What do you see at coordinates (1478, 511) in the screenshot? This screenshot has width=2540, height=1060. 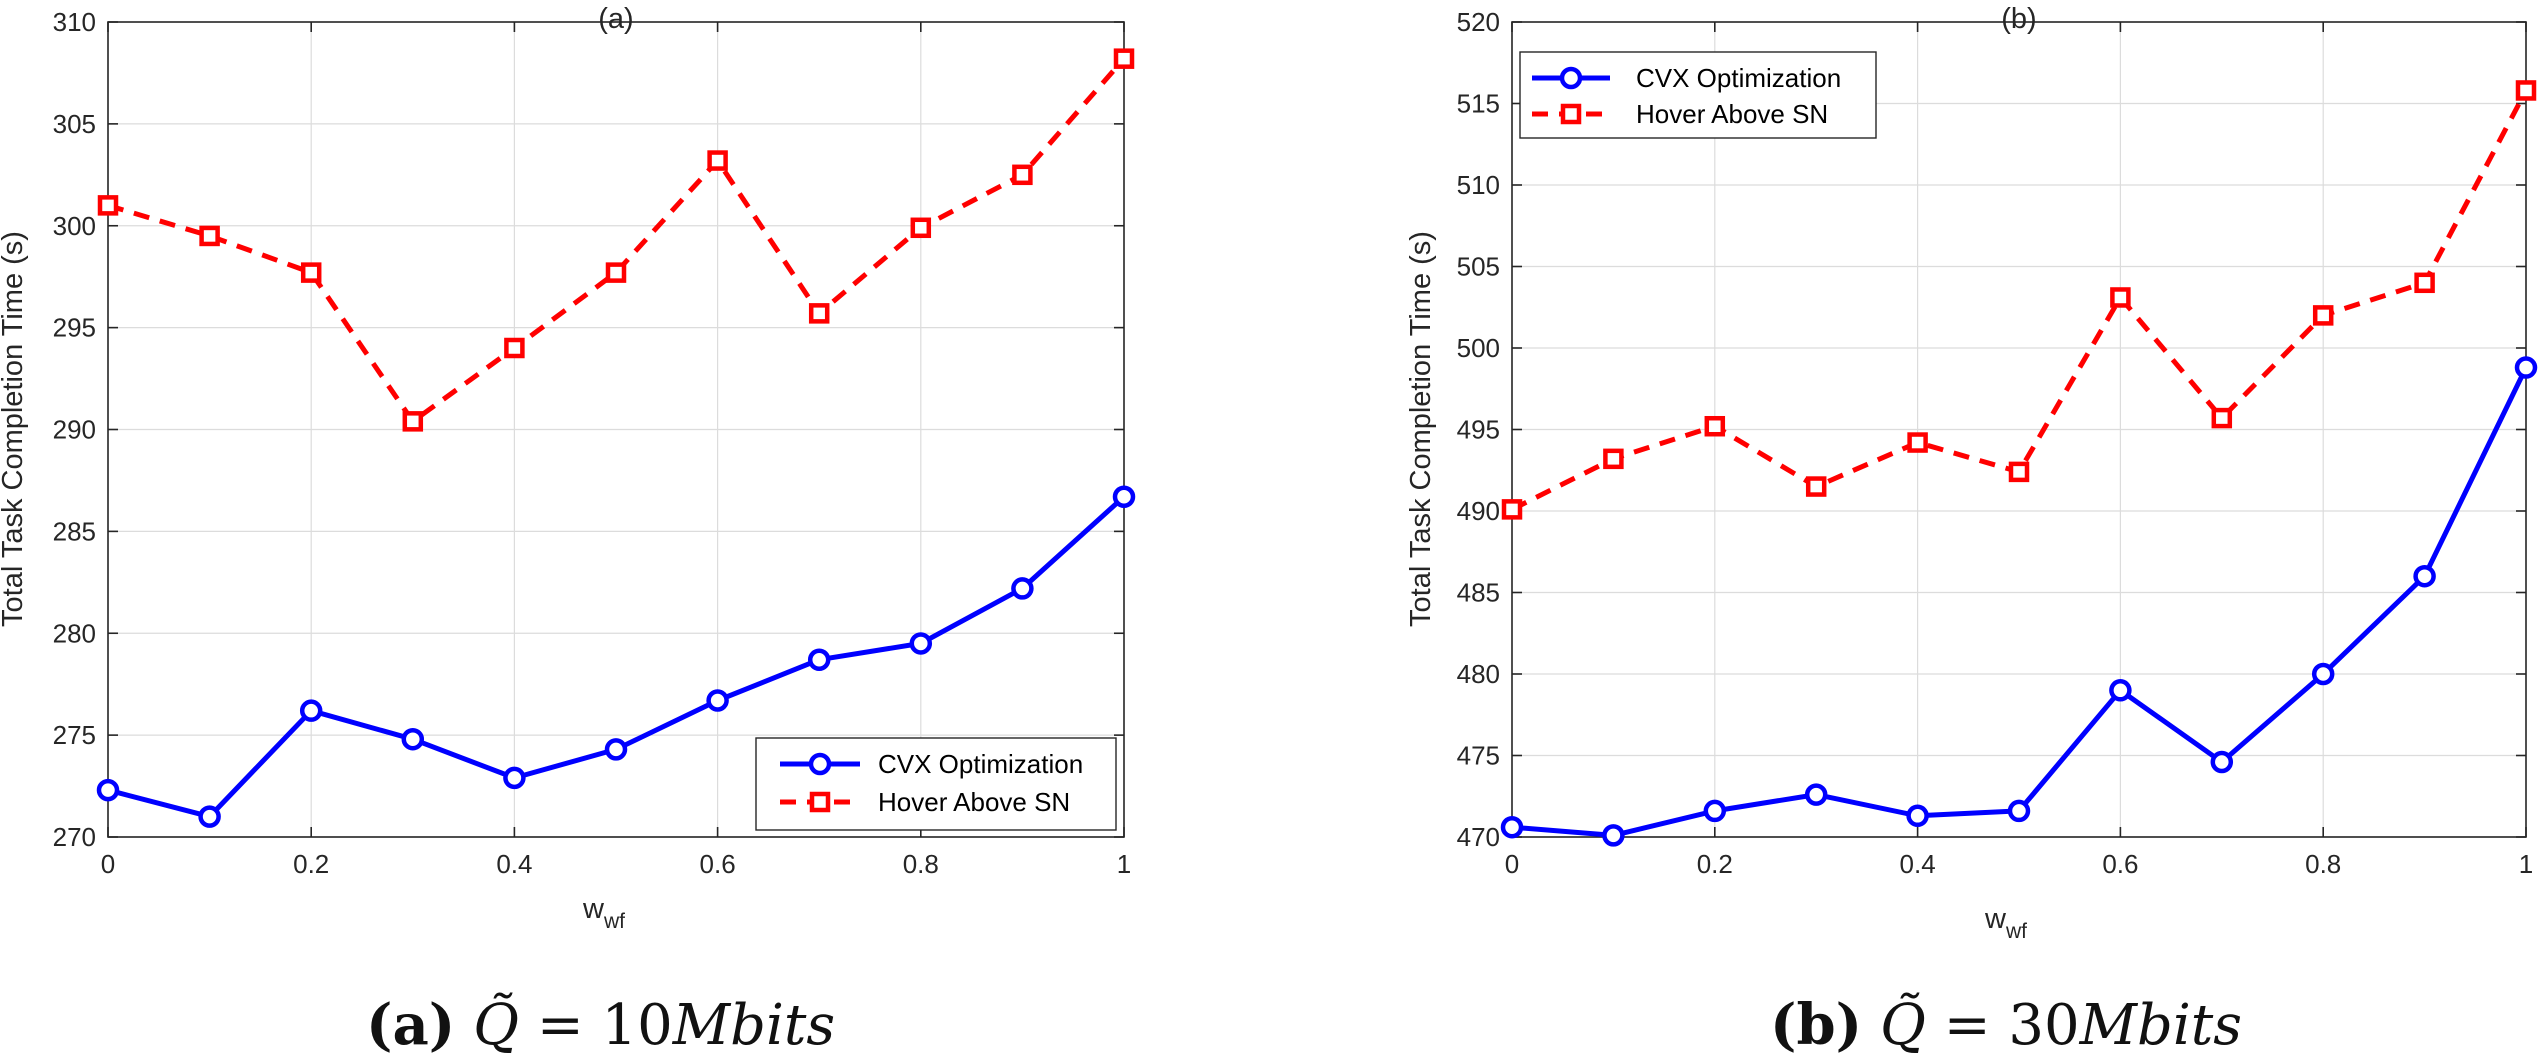 I see `y-tick-label: 490` at bounding box center [1478, 511].